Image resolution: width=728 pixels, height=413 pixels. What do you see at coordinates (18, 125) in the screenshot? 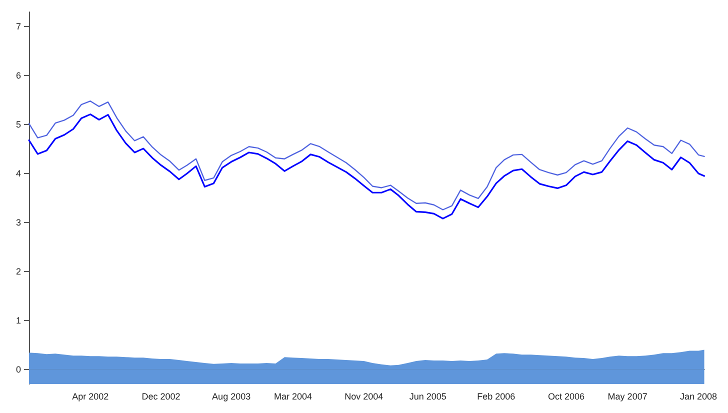
I see `y-tick-label: 5` at bounding box center [18, 125].